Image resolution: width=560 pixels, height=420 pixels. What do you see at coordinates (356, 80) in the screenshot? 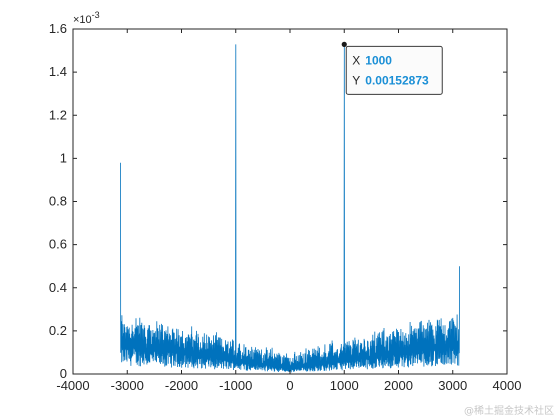
I see `datatip-y-label: Y` at bounding box center [356, 80].